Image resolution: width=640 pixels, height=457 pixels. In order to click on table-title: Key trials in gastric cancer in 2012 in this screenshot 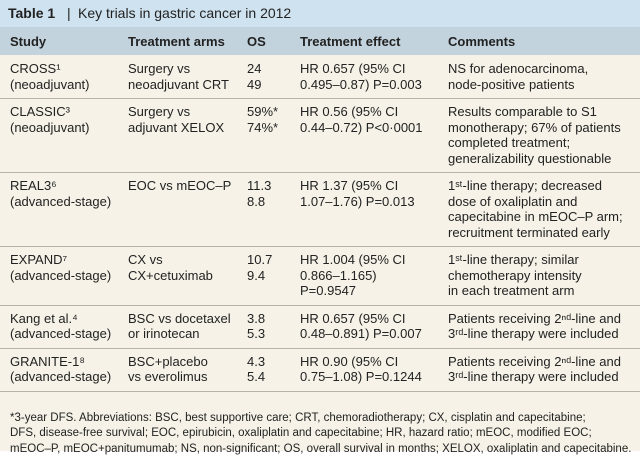, I will do `click(184, 14)`.